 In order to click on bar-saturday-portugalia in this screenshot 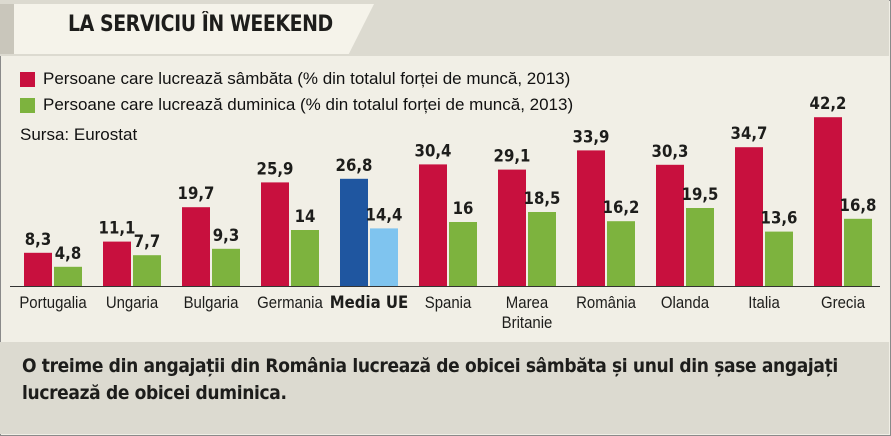, I will do `click(38, 269)`.